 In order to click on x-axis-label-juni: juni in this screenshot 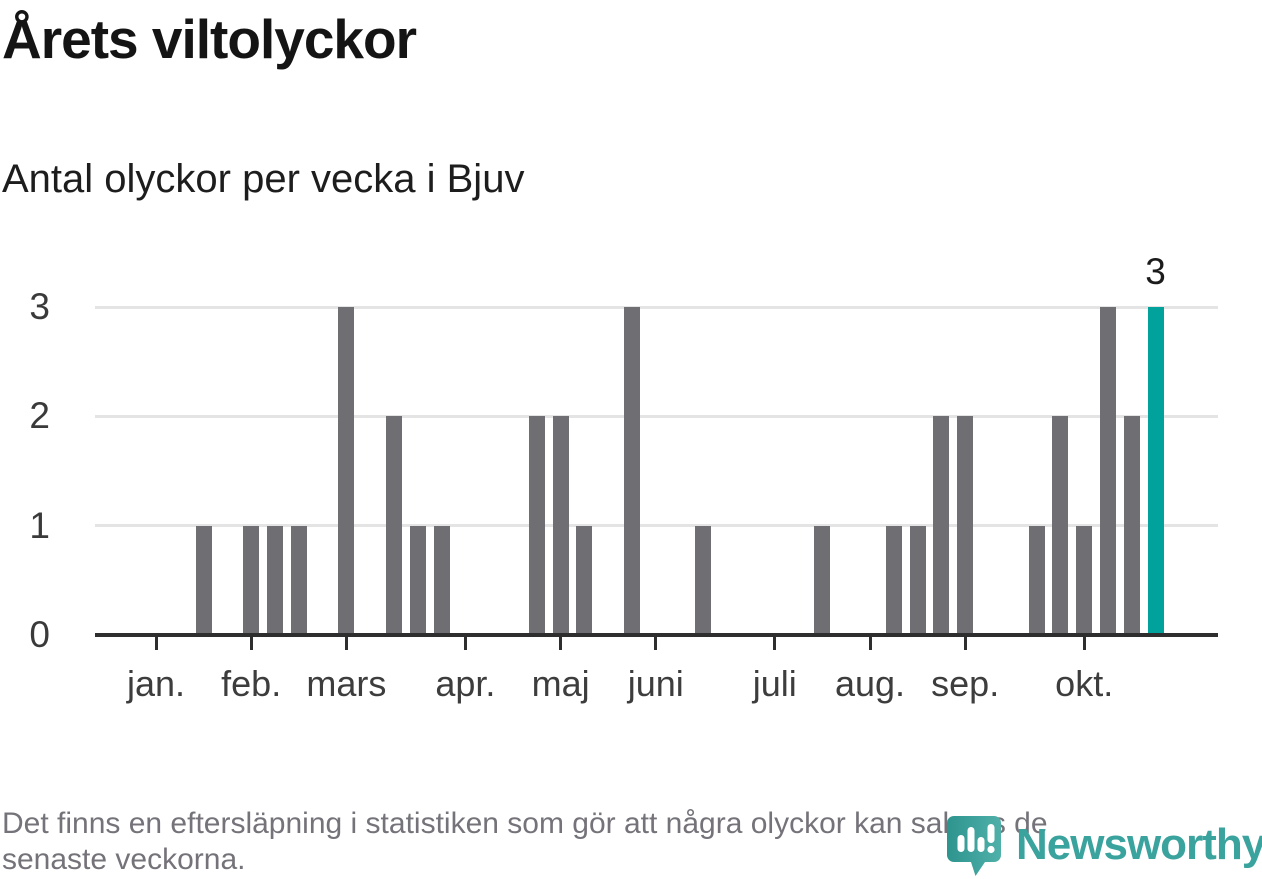, I will do `click(655, 683)`.